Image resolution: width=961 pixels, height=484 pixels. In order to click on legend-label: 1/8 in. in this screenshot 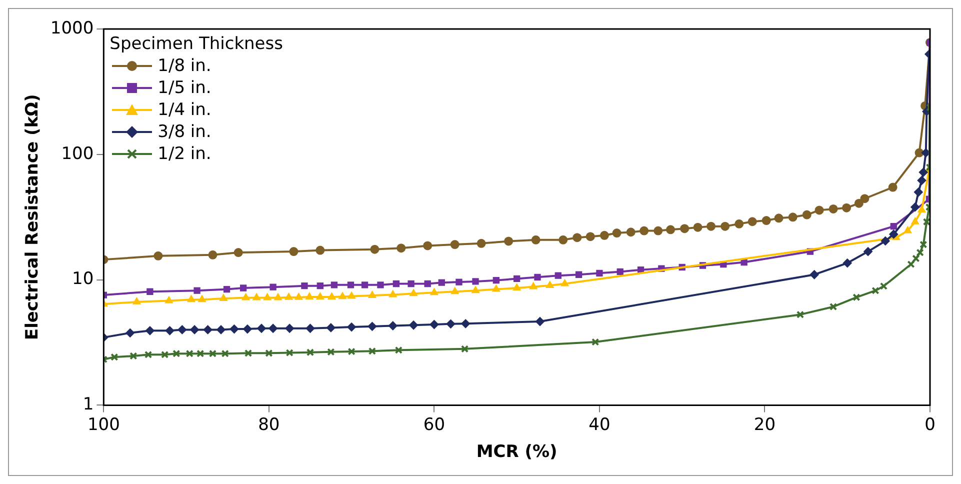, I will do `click(185, 66)`.